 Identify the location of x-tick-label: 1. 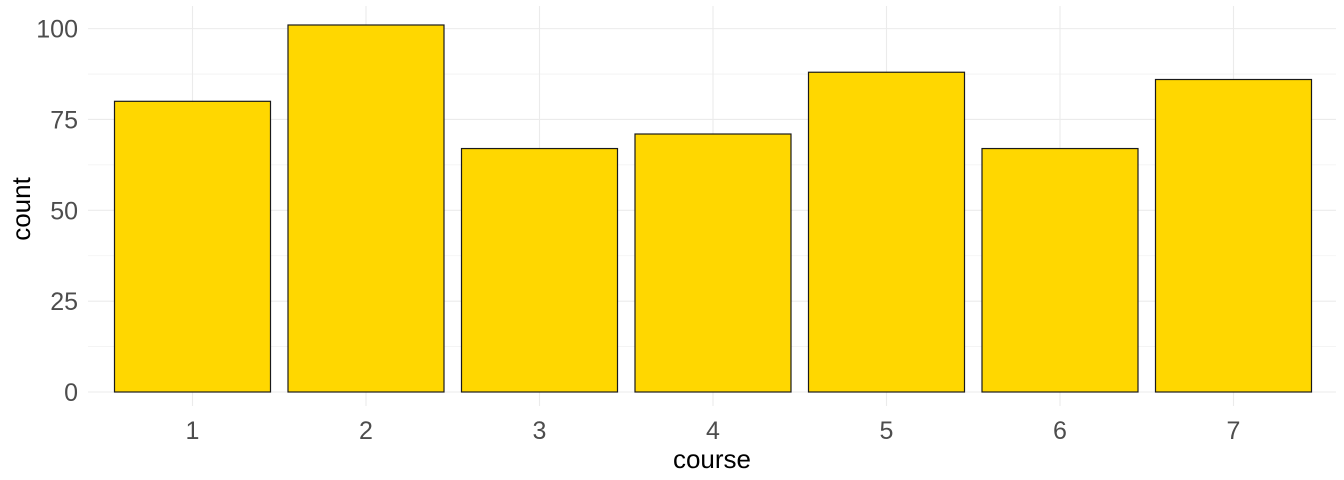
(193, 431).